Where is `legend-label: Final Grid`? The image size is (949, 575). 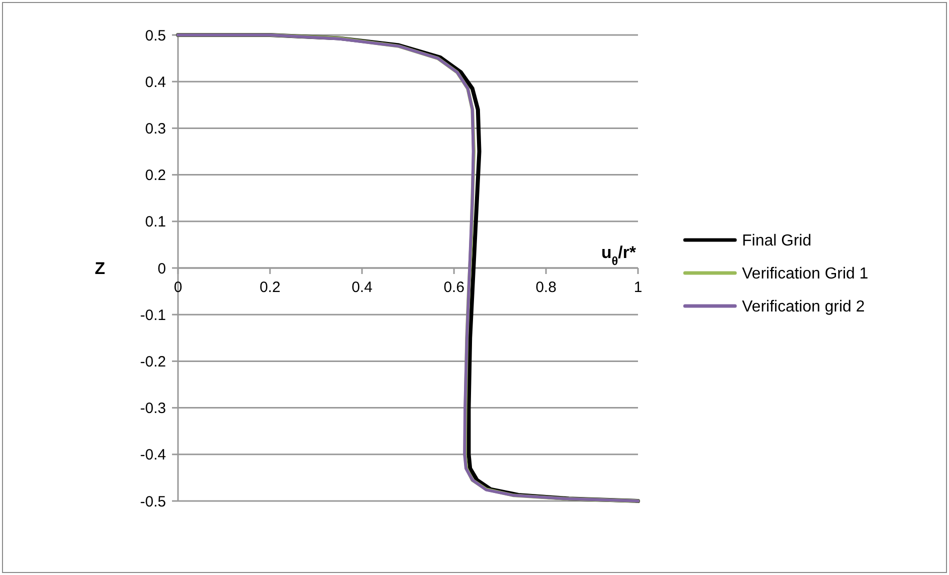 legend-label: Final Grid is located at coordinates (777, 241).